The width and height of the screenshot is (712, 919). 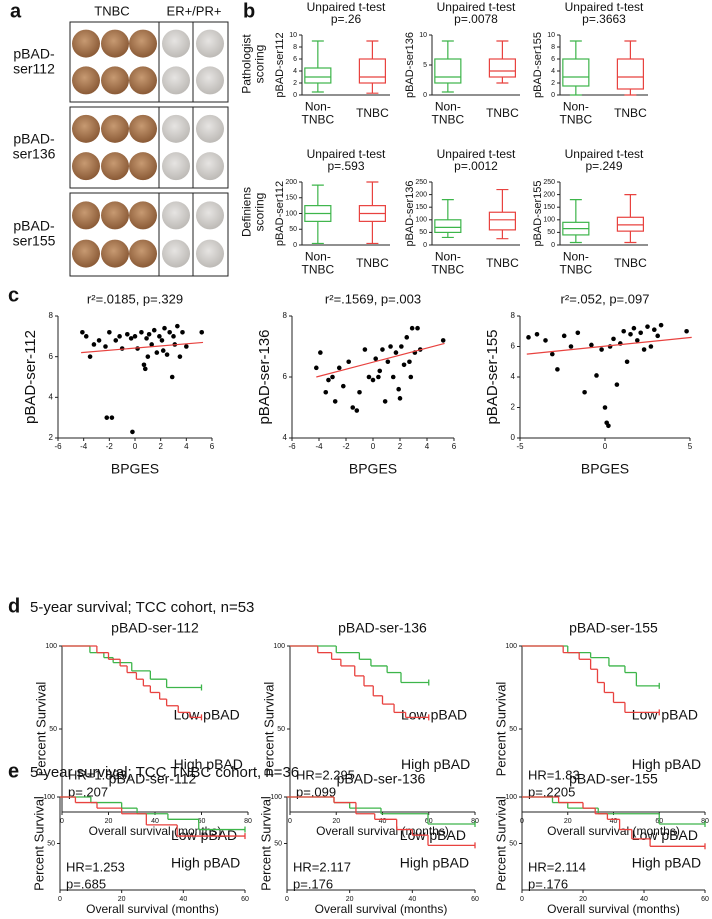 What do you see at coordinates (291, 198) in the screenshot?
I see `y-tick-label: 150` at bounding box center [291, 198].